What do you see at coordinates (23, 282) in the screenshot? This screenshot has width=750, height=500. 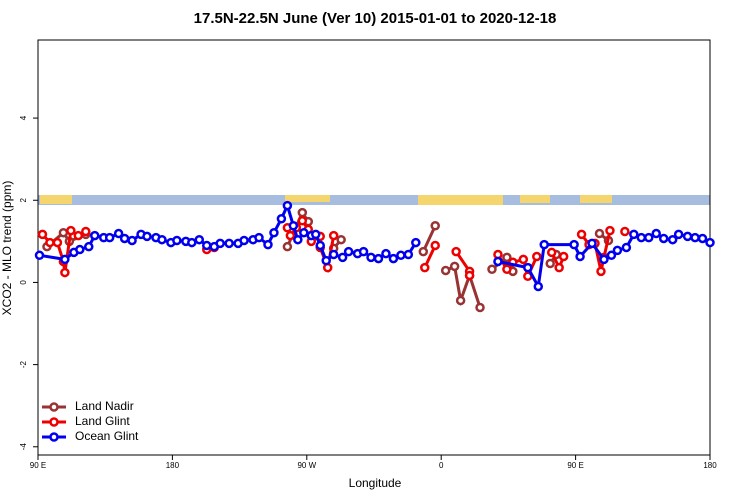 I see `y-tick-label: 0` at bounding box center [23, 282].